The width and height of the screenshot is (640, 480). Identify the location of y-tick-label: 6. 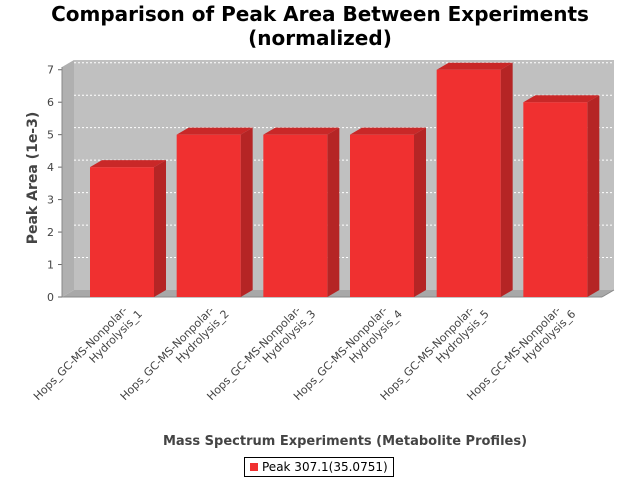
(50, 102).